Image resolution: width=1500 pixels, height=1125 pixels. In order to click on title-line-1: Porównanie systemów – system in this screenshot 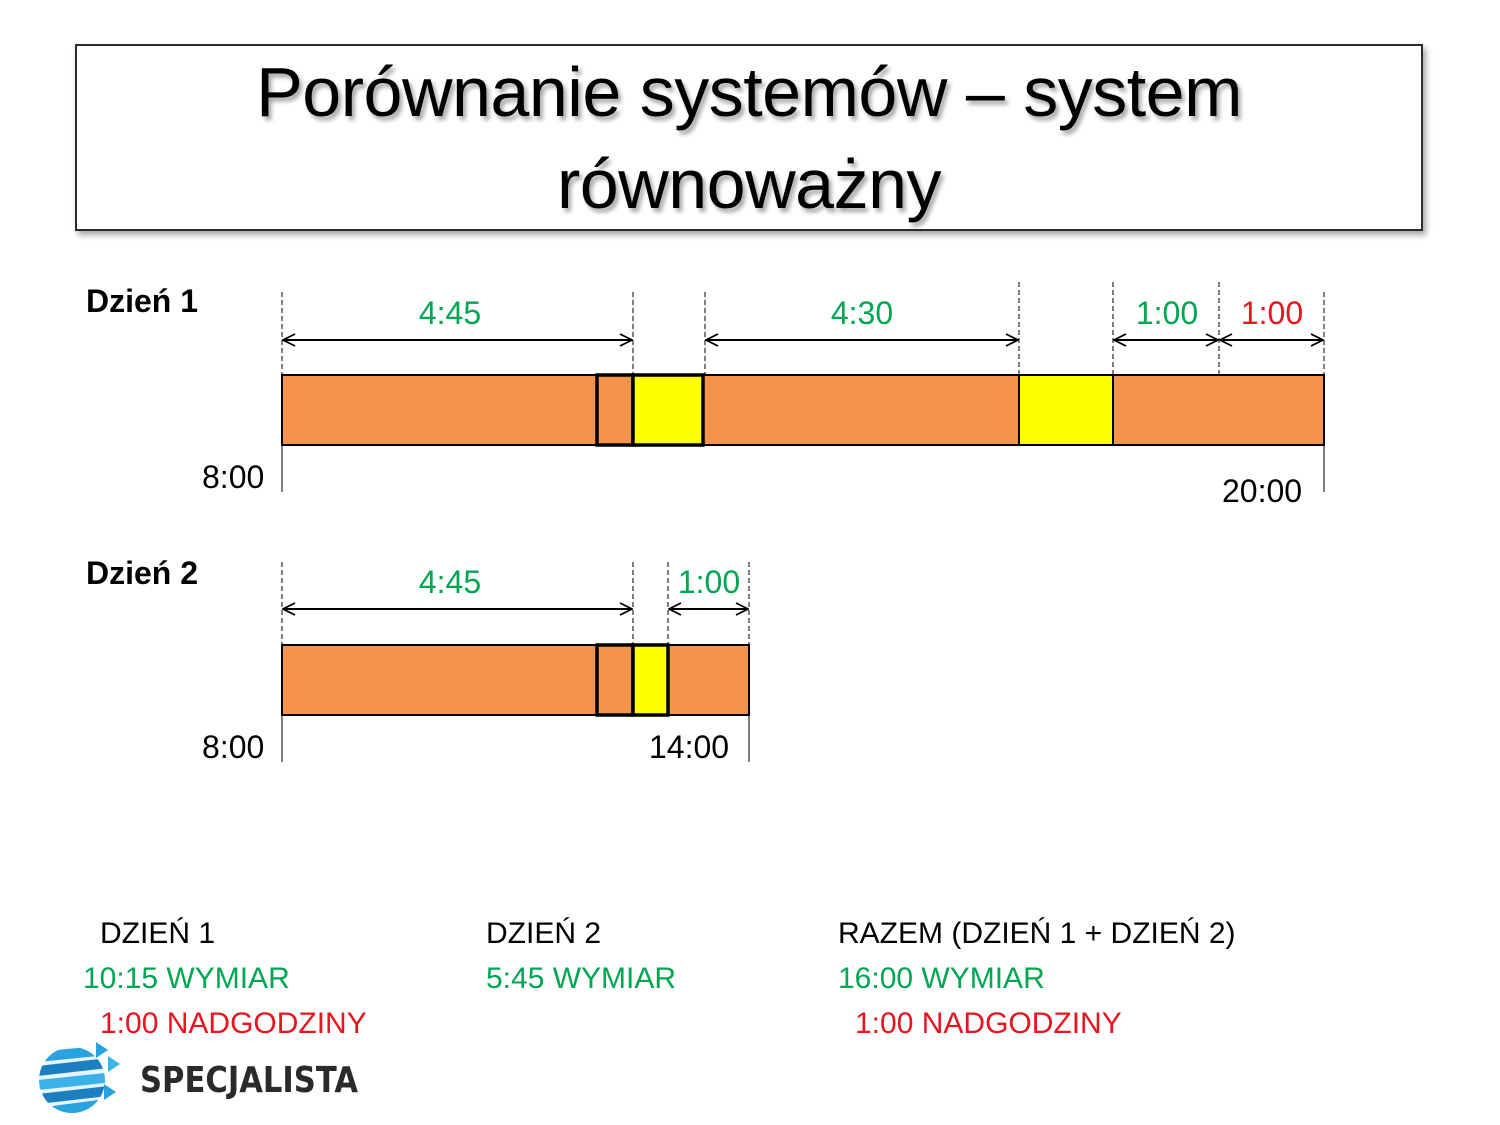, I will do `click(749, 91)`.